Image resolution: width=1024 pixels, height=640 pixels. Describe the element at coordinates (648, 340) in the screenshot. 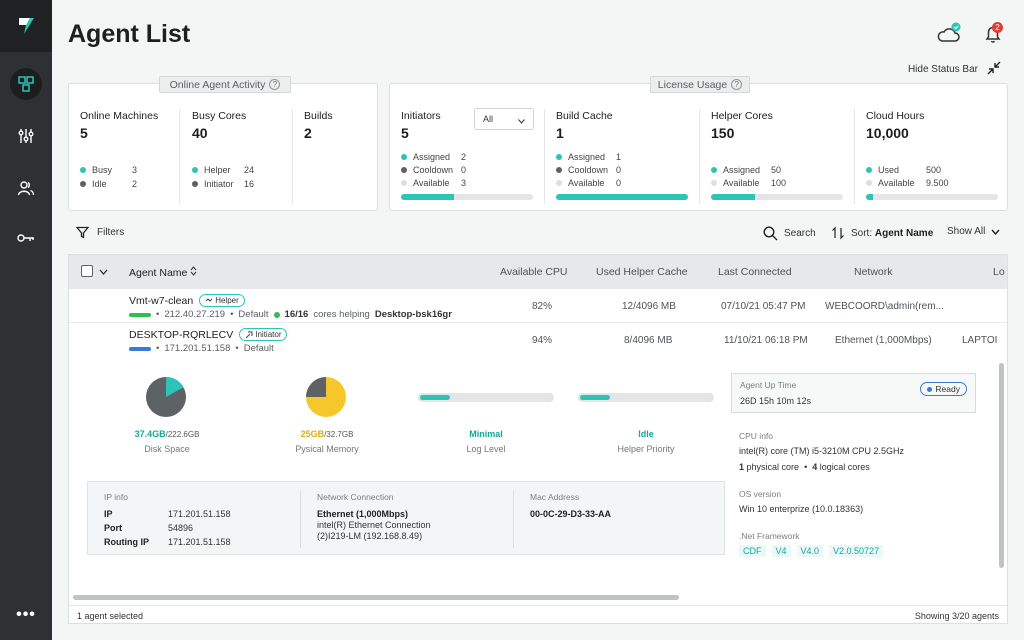

I see `cell-cache: 8/4096 MB` at that location.